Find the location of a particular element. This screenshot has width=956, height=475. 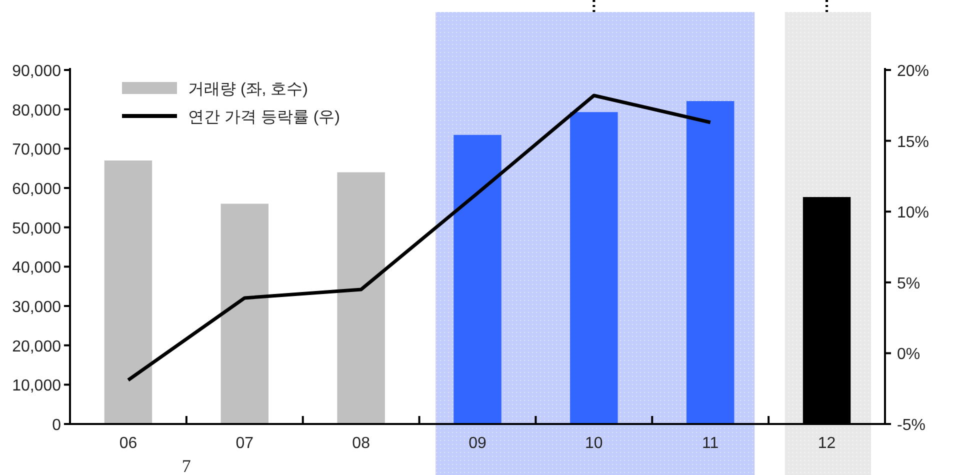

x-tick-label: 11 is located at coordinates (710, 443).